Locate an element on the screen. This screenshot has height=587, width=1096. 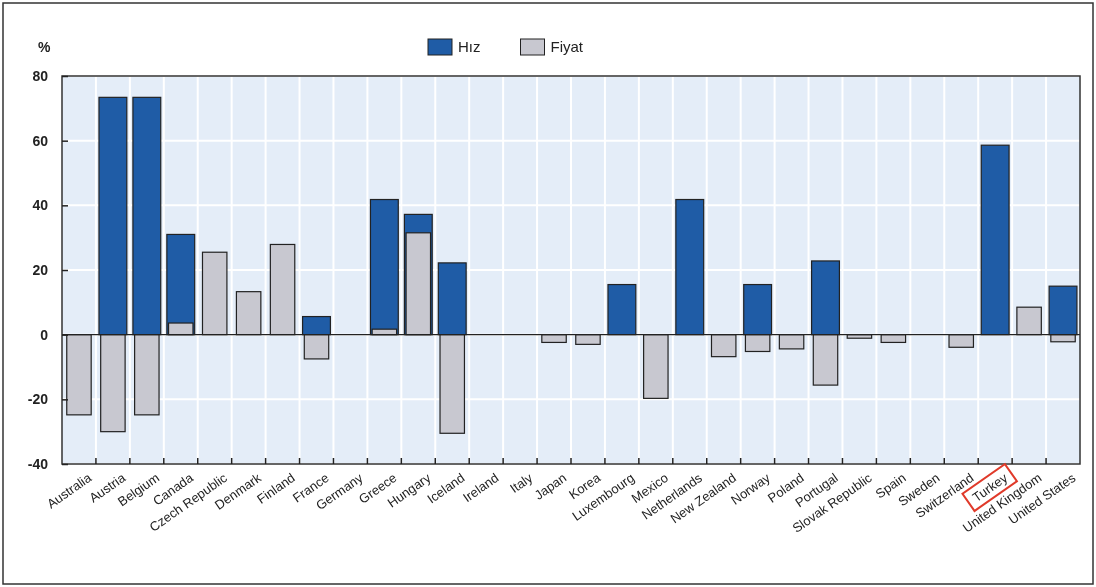
y-axis-title: % is located at coordinates (44, 47).